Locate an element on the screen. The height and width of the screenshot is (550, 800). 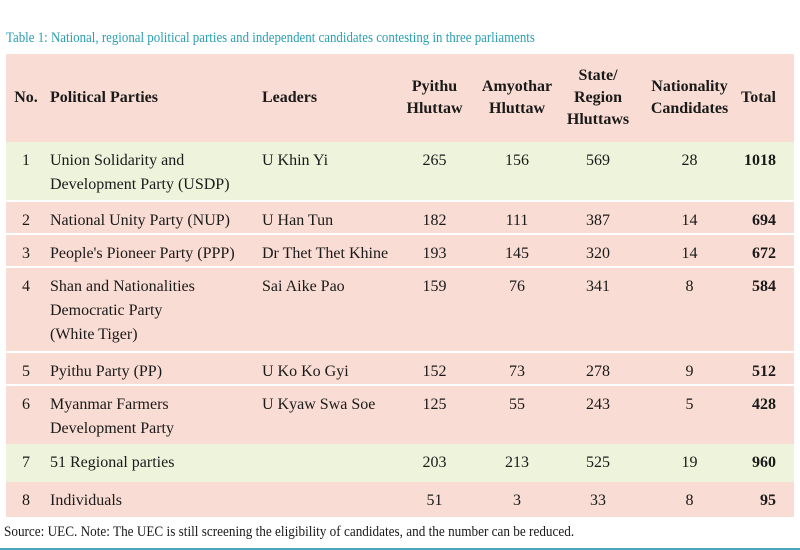
table-row: 7 51 Regional parties 203 213 525 19 960 is located at coordinates (400, 463).